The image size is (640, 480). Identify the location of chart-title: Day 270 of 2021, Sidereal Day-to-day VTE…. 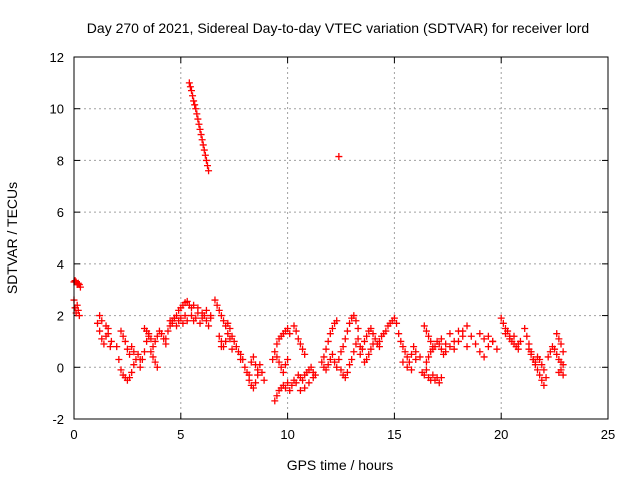
(338, 28).